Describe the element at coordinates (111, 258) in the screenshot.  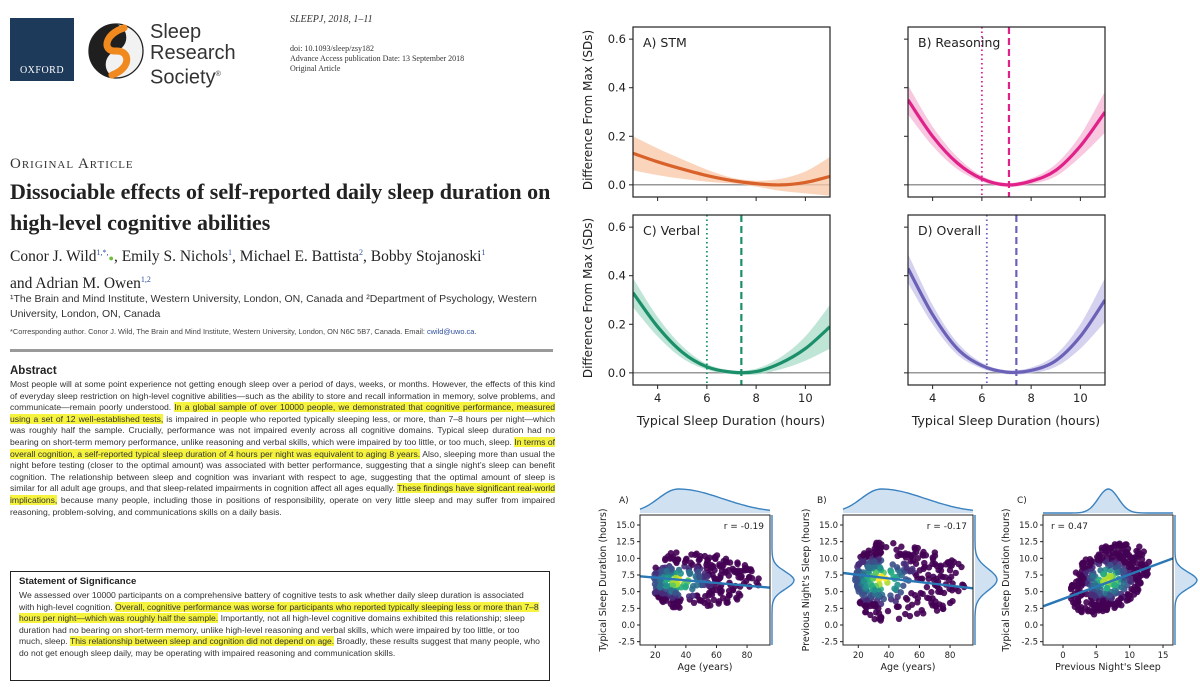
I see `orcid-icon: ●` at that location.